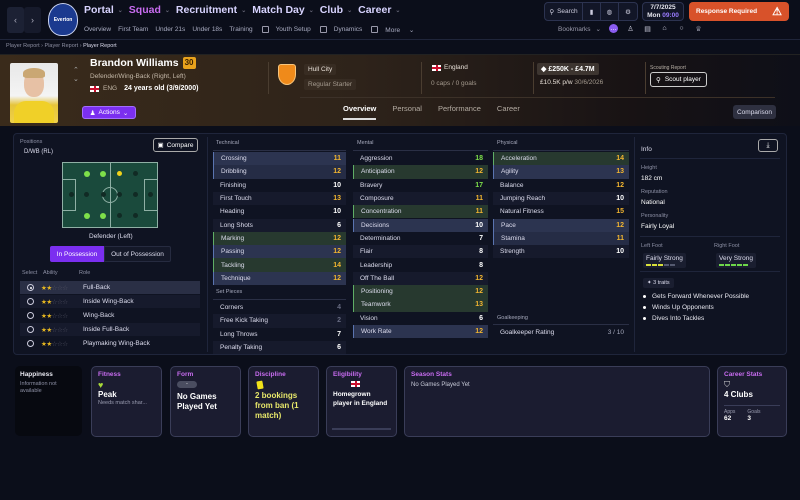 The width and height of the screenshot is (800, 500). What do you see at coordinates (48, 401) in the screenshot?
I see `happiness-card: Happiness Information not available` at bounding box center [48, 401].